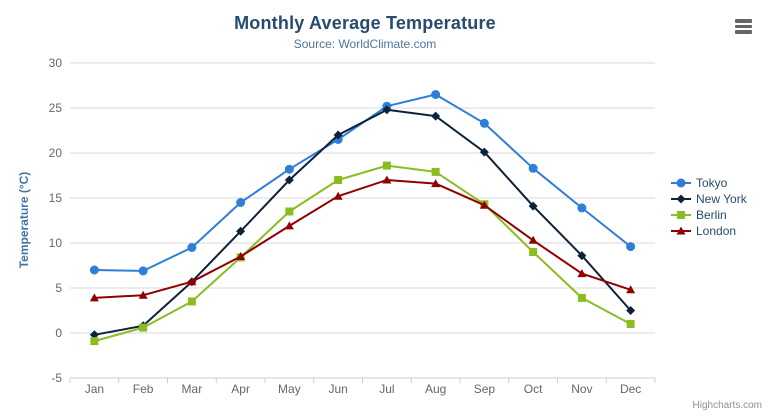 The height and width of the screenshot is (416, 769). Describe the element at coordinates (484, 389) in the screenshot. I see `x-axis-label: Sep` at that location.